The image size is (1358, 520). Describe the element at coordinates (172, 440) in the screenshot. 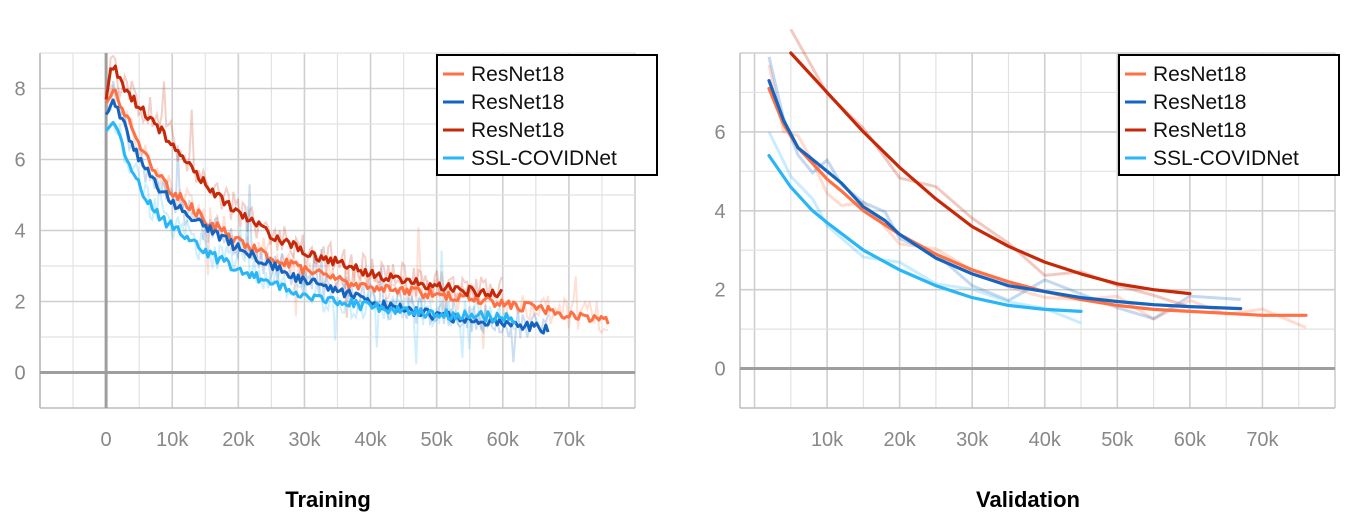

I see `training-x-tick-label: 10k` at that location.